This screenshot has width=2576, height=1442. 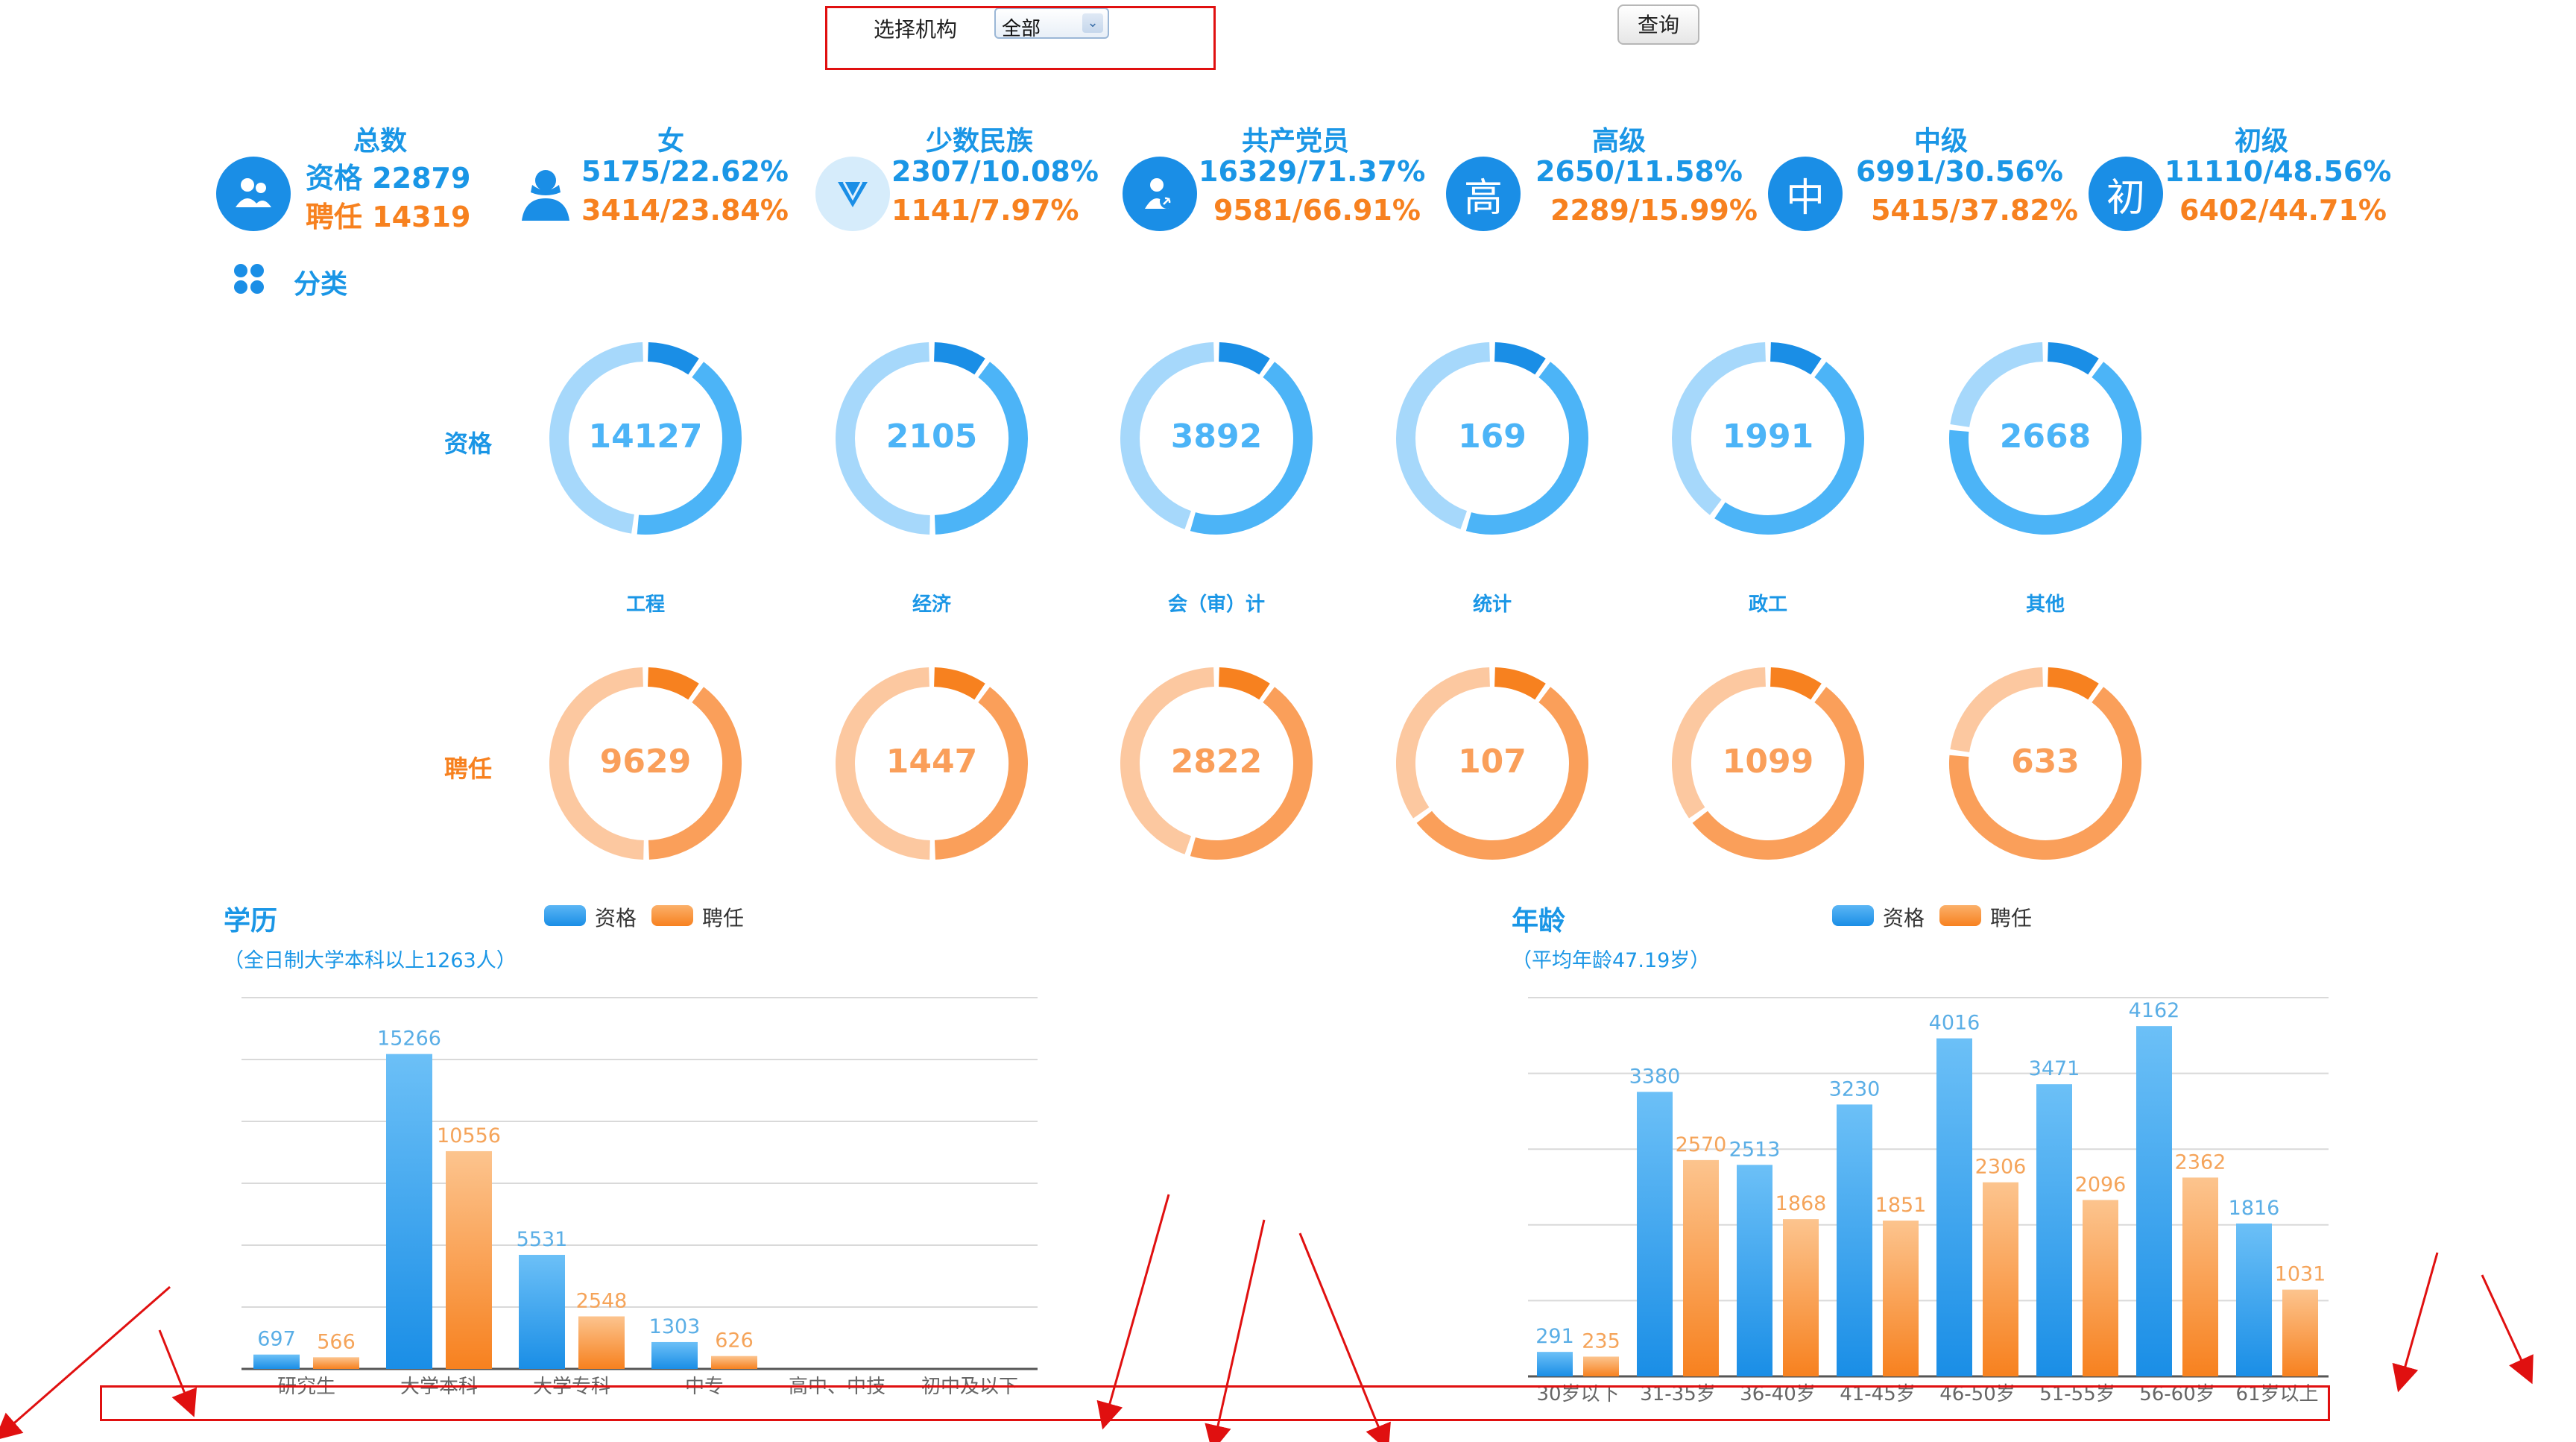 What do you see at coordinates (1539, 921) in the screenshot?
I see `age-chart-title: 年龄` at bounding box center [1539, 921].